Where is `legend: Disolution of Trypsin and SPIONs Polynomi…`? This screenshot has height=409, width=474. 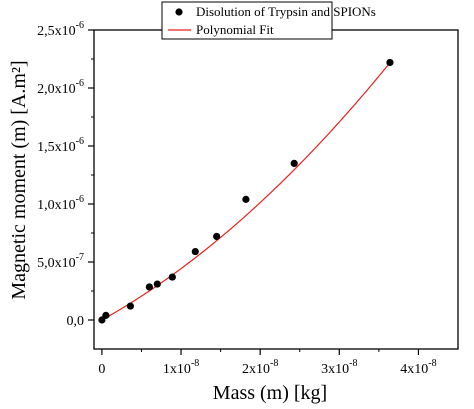 legend: Disolution of Trypsin and SPIONs Polynomi… is located at coordinates (268, 20).